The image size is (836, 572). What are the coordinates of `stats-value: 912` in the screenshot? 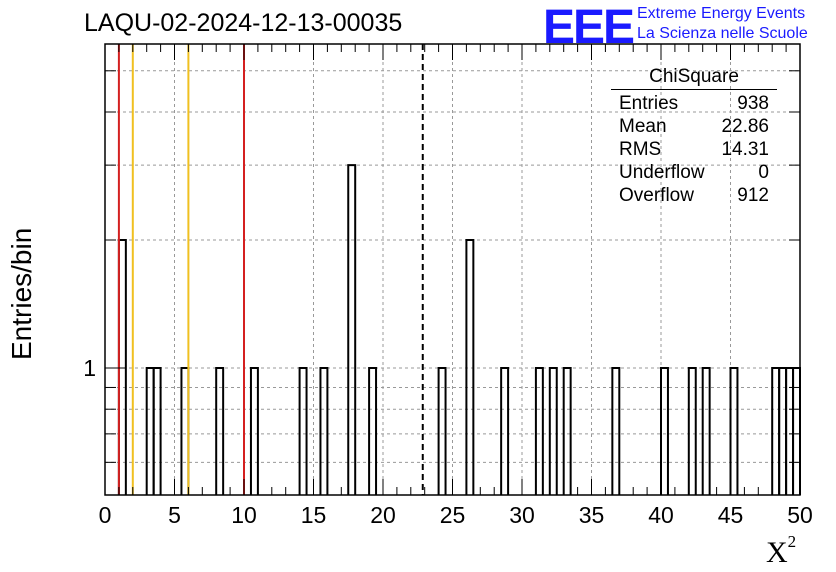 It's located at (753, 195).